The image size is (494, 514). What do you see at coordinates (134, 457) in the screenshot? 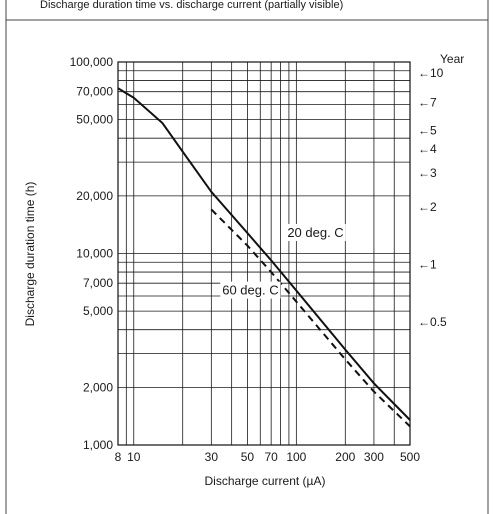
I see `x-tick-label: 10` at bounding box center [134, 457].